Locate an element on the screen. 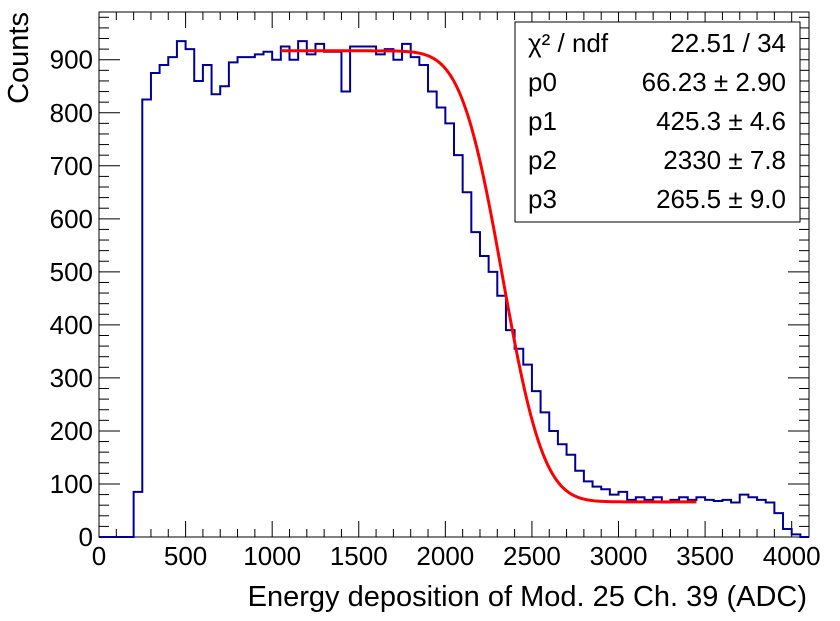  y-axis-title: Counts is located at coordinates (19, 58).